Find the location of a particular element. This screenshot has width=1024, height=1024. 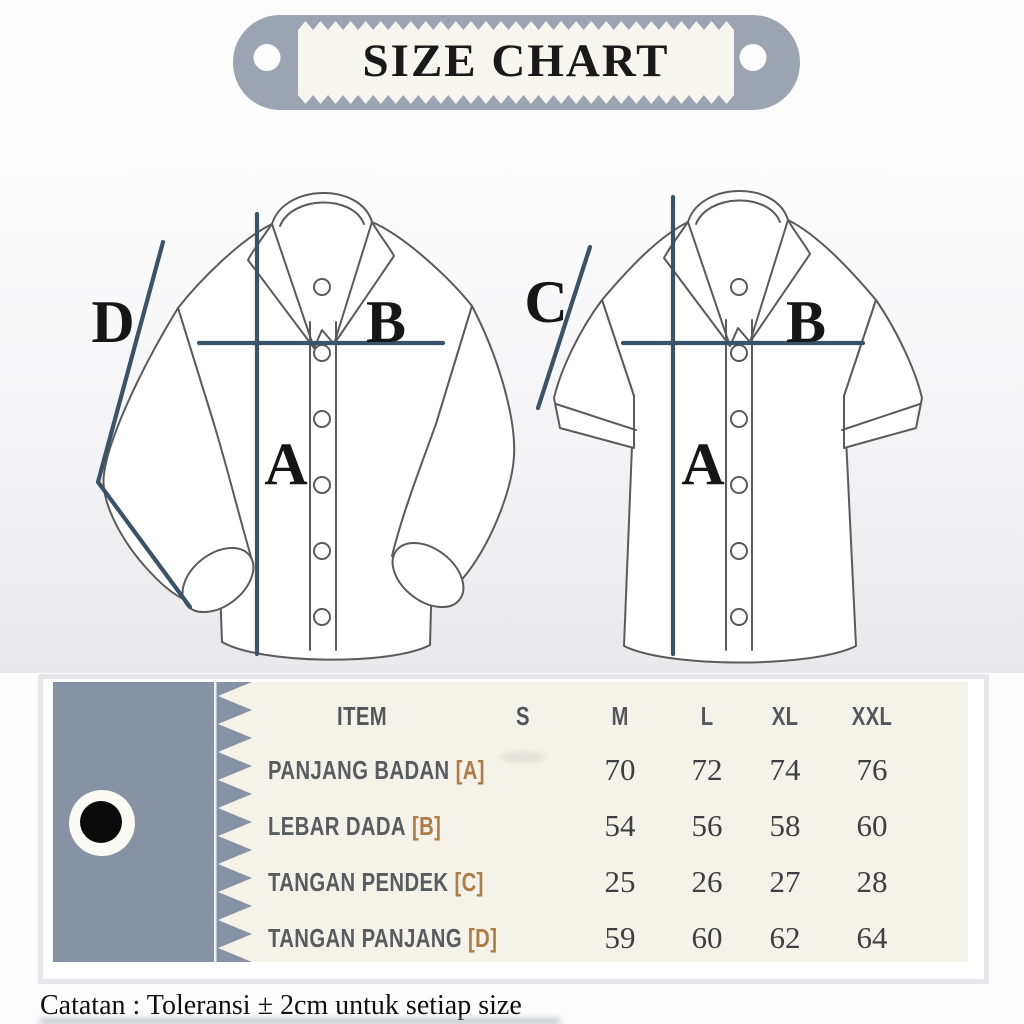

column-header-l: L is located at coordinates (707, 715).